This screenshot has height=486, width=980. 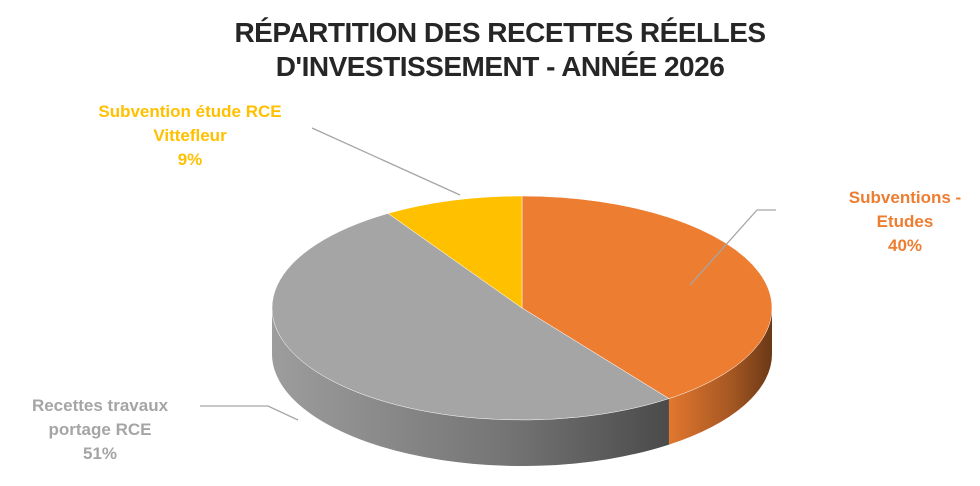 What do you see at coordinates (190, 159) in the screenshot?
I see `data-label-value: 9%` at bounding box center [190, 159].